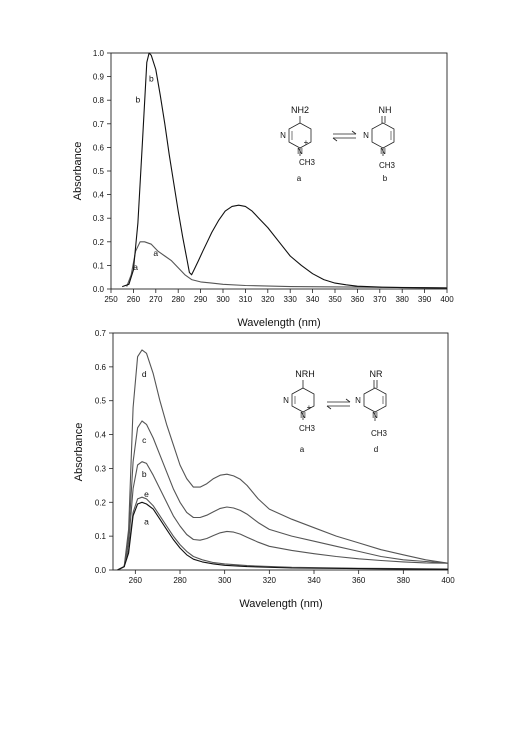  I want to click on series-line-e, so click(283, 533).